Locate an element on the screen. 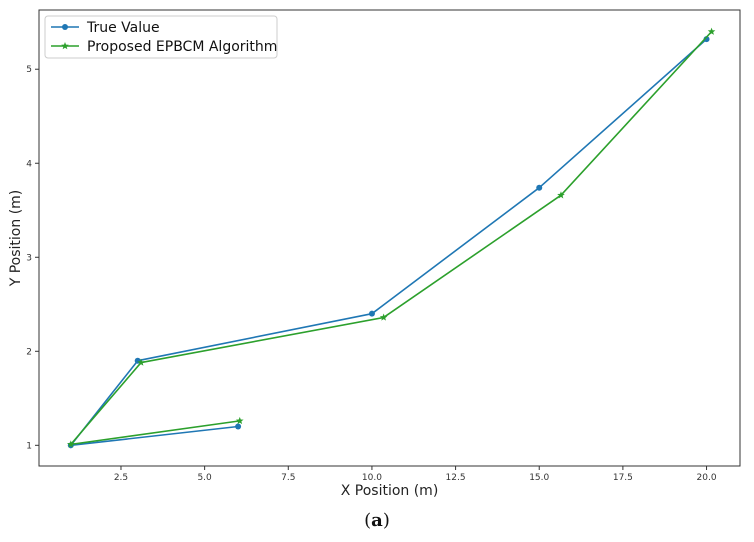  x-axis-label: X Position (m) is located at coordinates (390, 491).